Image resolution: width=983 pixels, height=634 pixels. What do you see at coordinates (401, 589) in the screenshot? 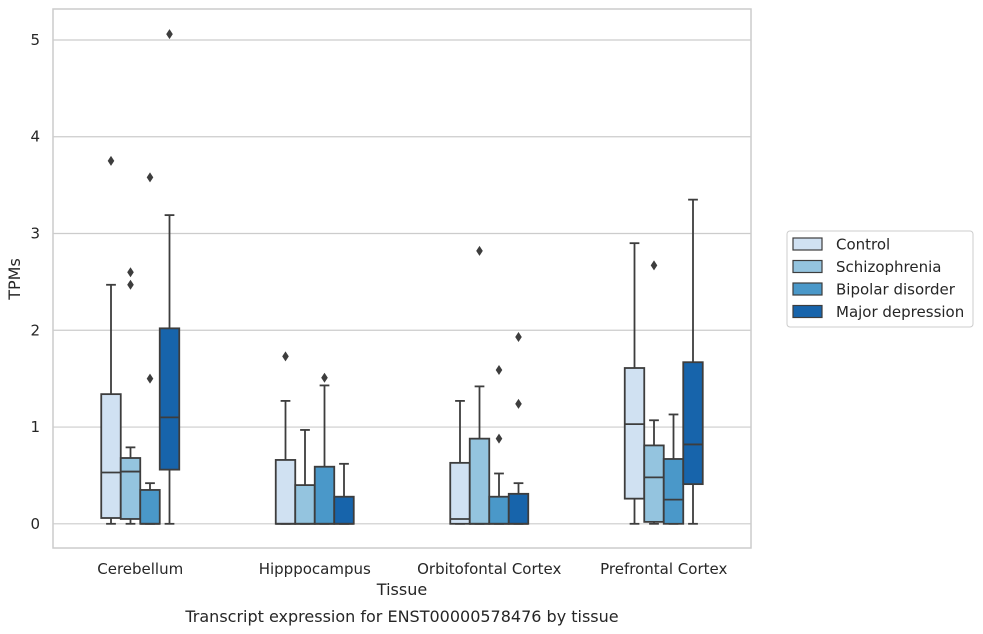
I see `x-axis-title: Tissue` at bounding box center [401, 589].